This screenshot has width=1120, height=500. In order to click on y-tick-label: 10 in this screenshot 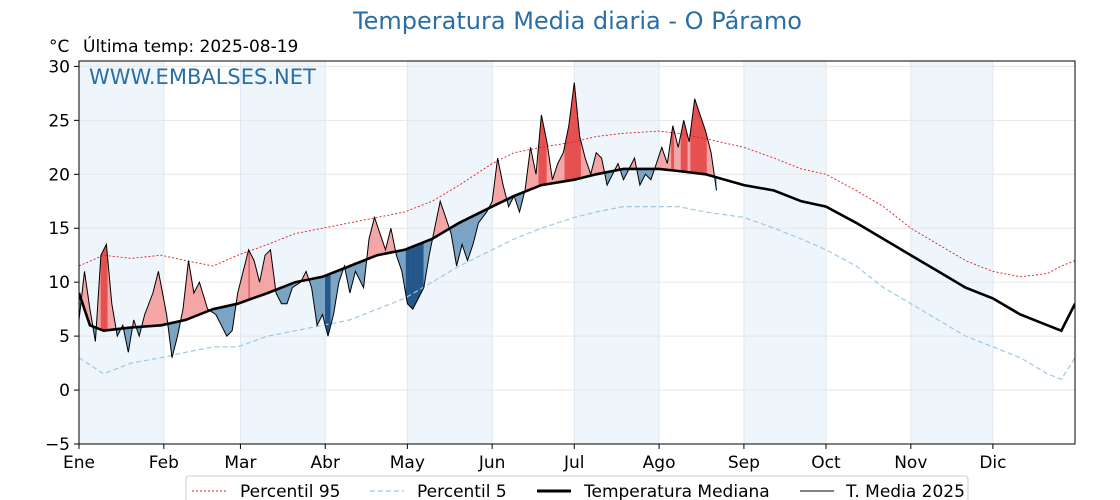, I will do `click(59, 283)`.